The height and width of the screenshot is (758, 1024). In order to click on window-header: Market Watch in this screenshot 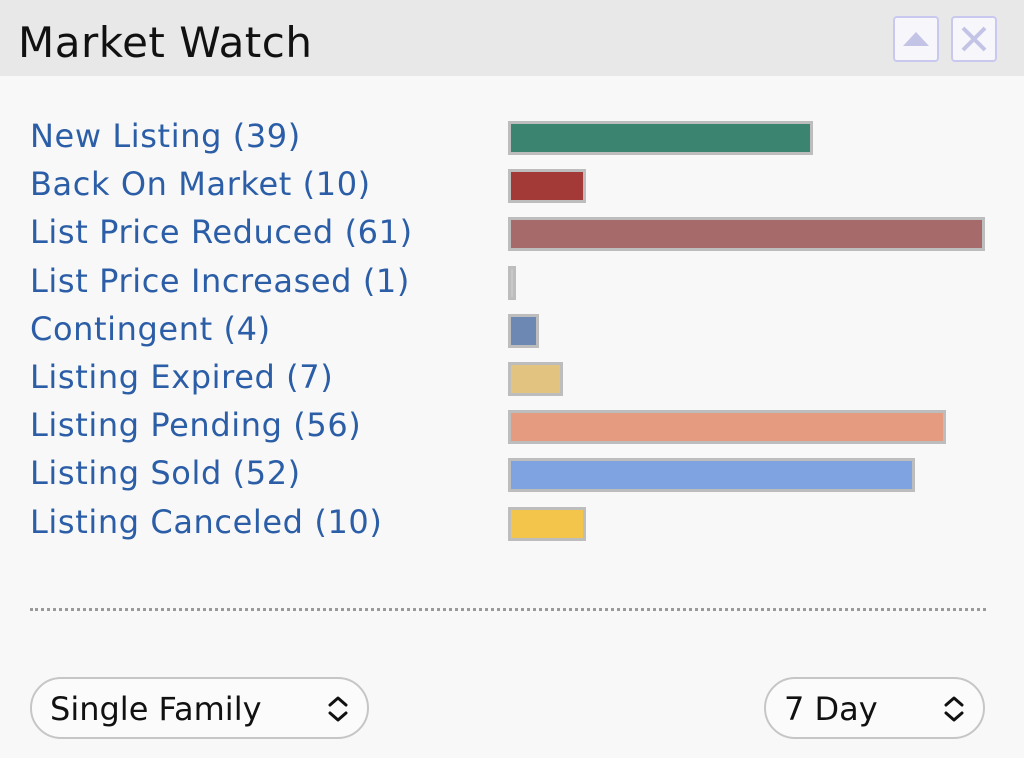, I will do `click(512, 38)`.